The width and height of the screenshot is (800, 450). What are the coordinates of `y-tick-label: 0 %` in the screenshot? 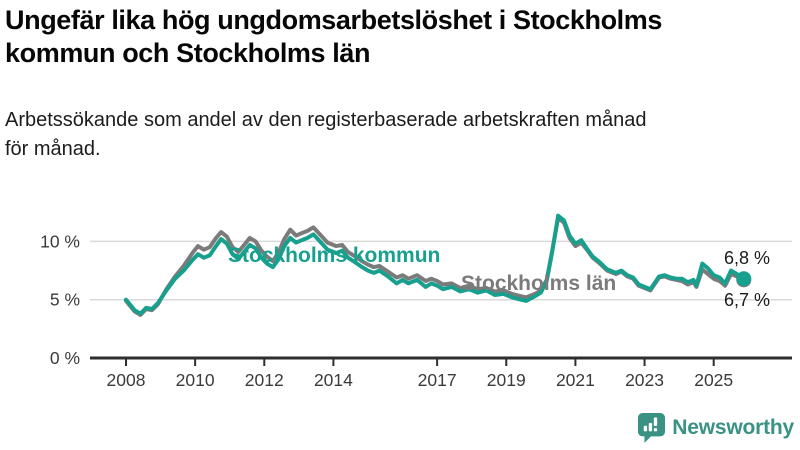 It's located at (65, 358).